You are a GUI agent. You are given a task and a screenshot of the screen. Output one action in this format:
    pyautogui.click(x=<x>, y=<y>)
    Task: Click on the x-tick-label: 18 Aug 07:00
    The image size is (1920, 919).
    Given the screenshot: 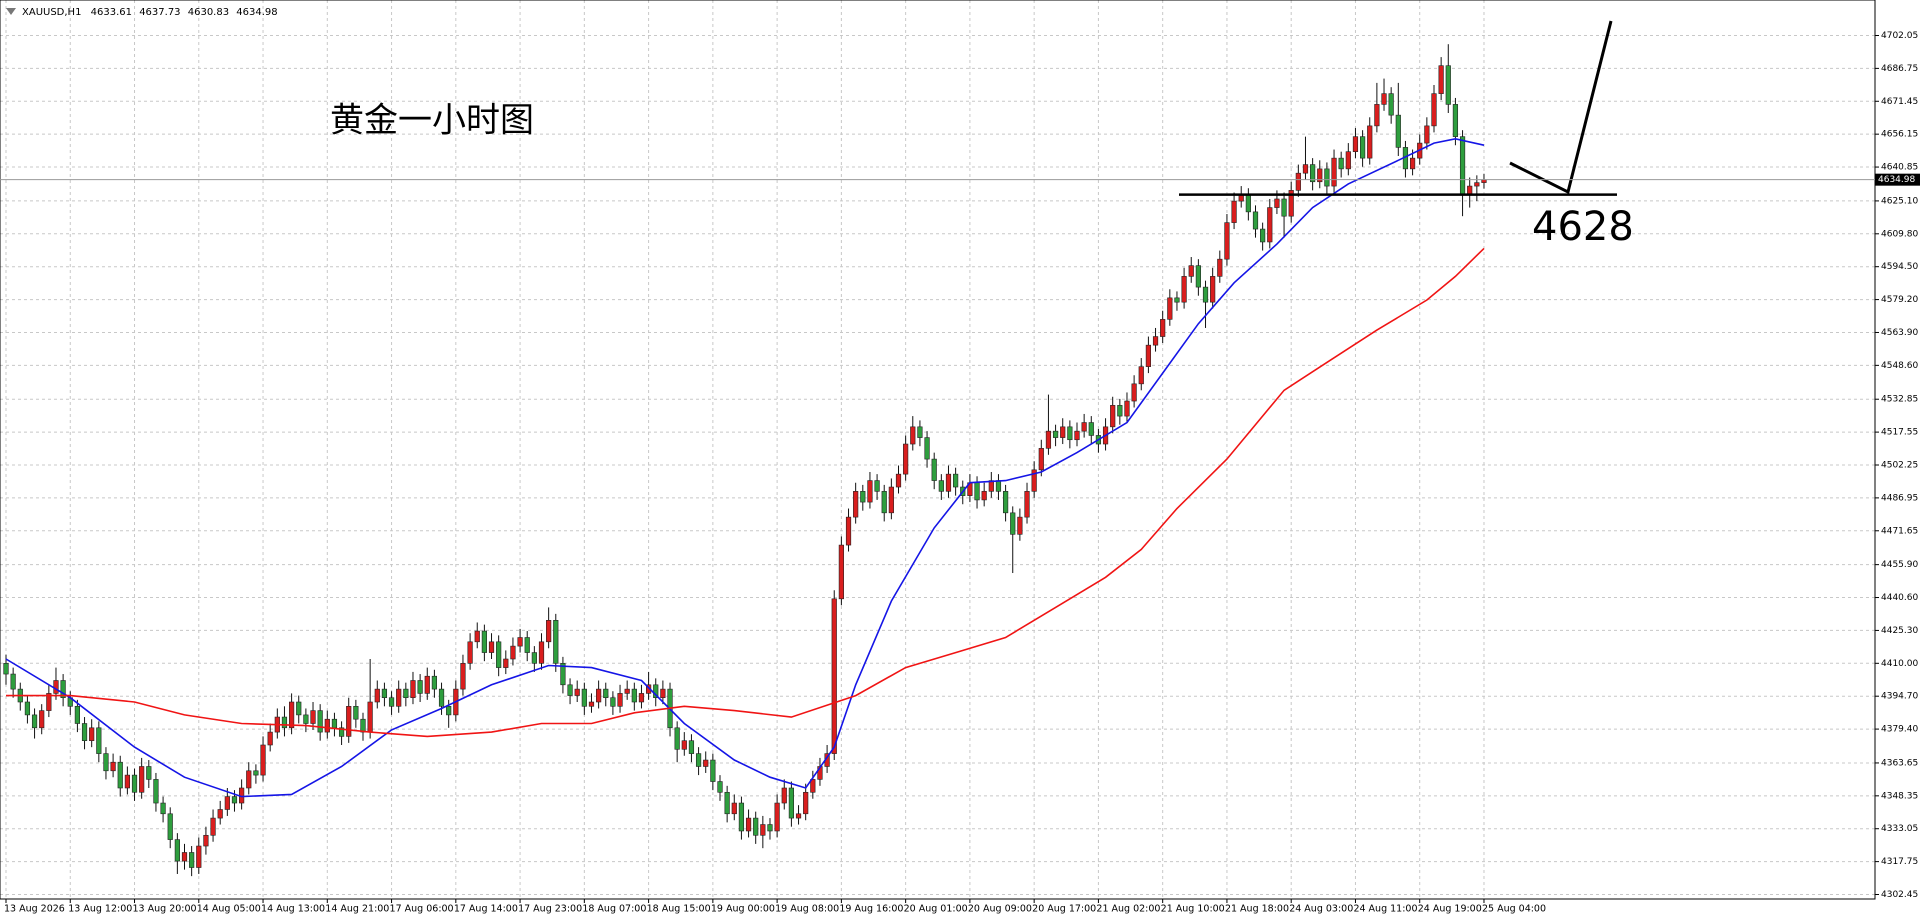 What is the action you would take?
    pyautogui.click(x=614, y=909)
    